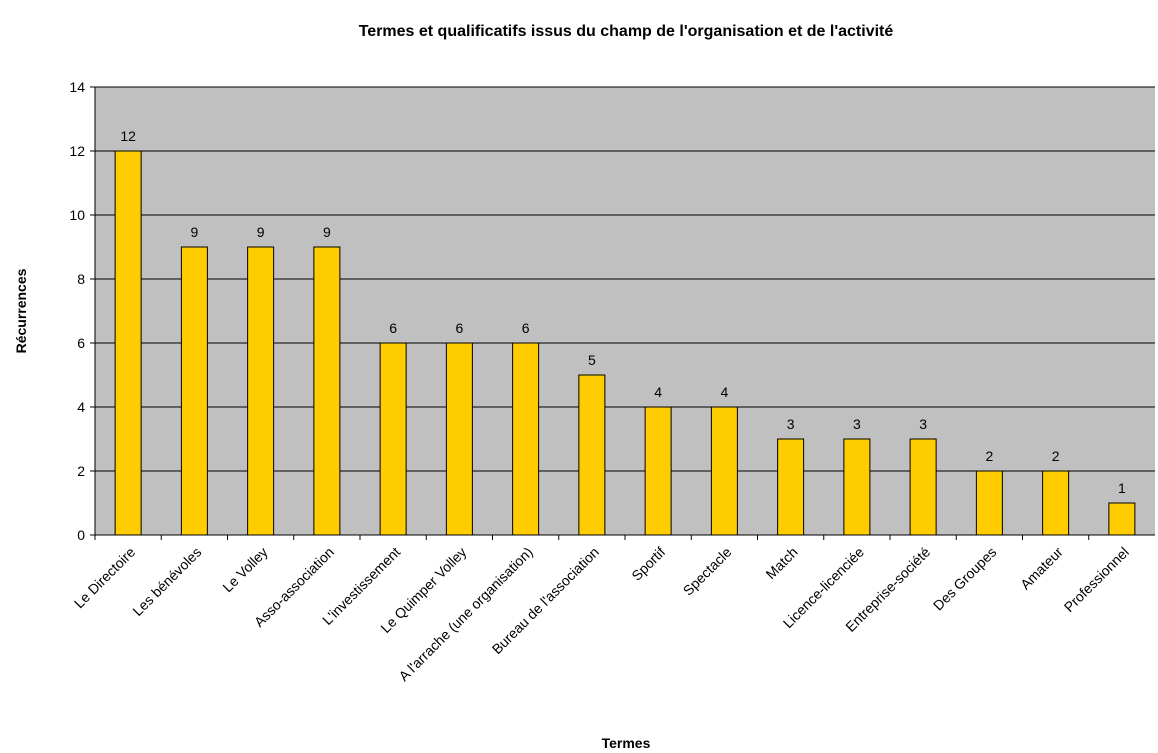 This screenshot has height=753, width=1158. I want to click on y-tick-label: 0, so click(81, 535).